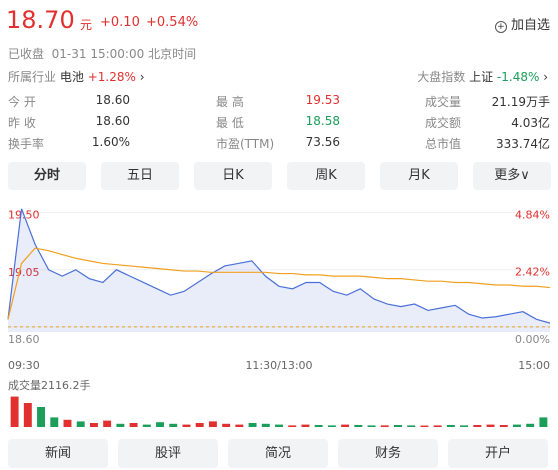 The height and width of the screenshot is (470, 558). I want to click on bottom-button: 简况, so click(278, 453).